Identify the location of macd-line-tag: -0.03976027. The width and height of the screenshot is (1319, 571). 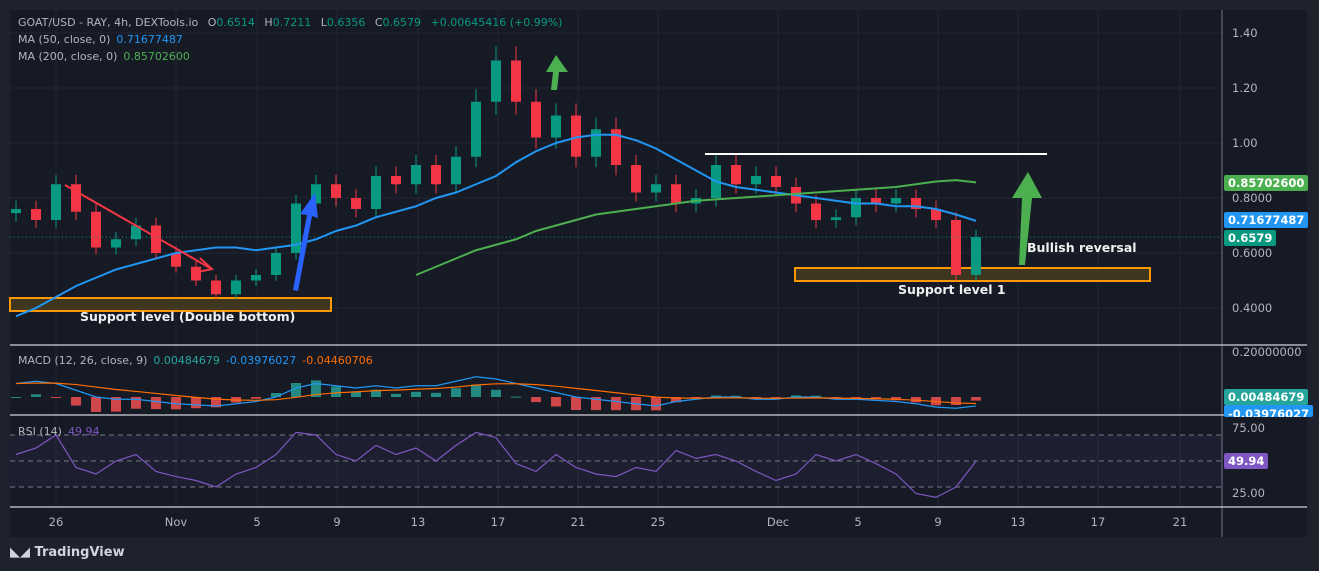
(1269, 411).